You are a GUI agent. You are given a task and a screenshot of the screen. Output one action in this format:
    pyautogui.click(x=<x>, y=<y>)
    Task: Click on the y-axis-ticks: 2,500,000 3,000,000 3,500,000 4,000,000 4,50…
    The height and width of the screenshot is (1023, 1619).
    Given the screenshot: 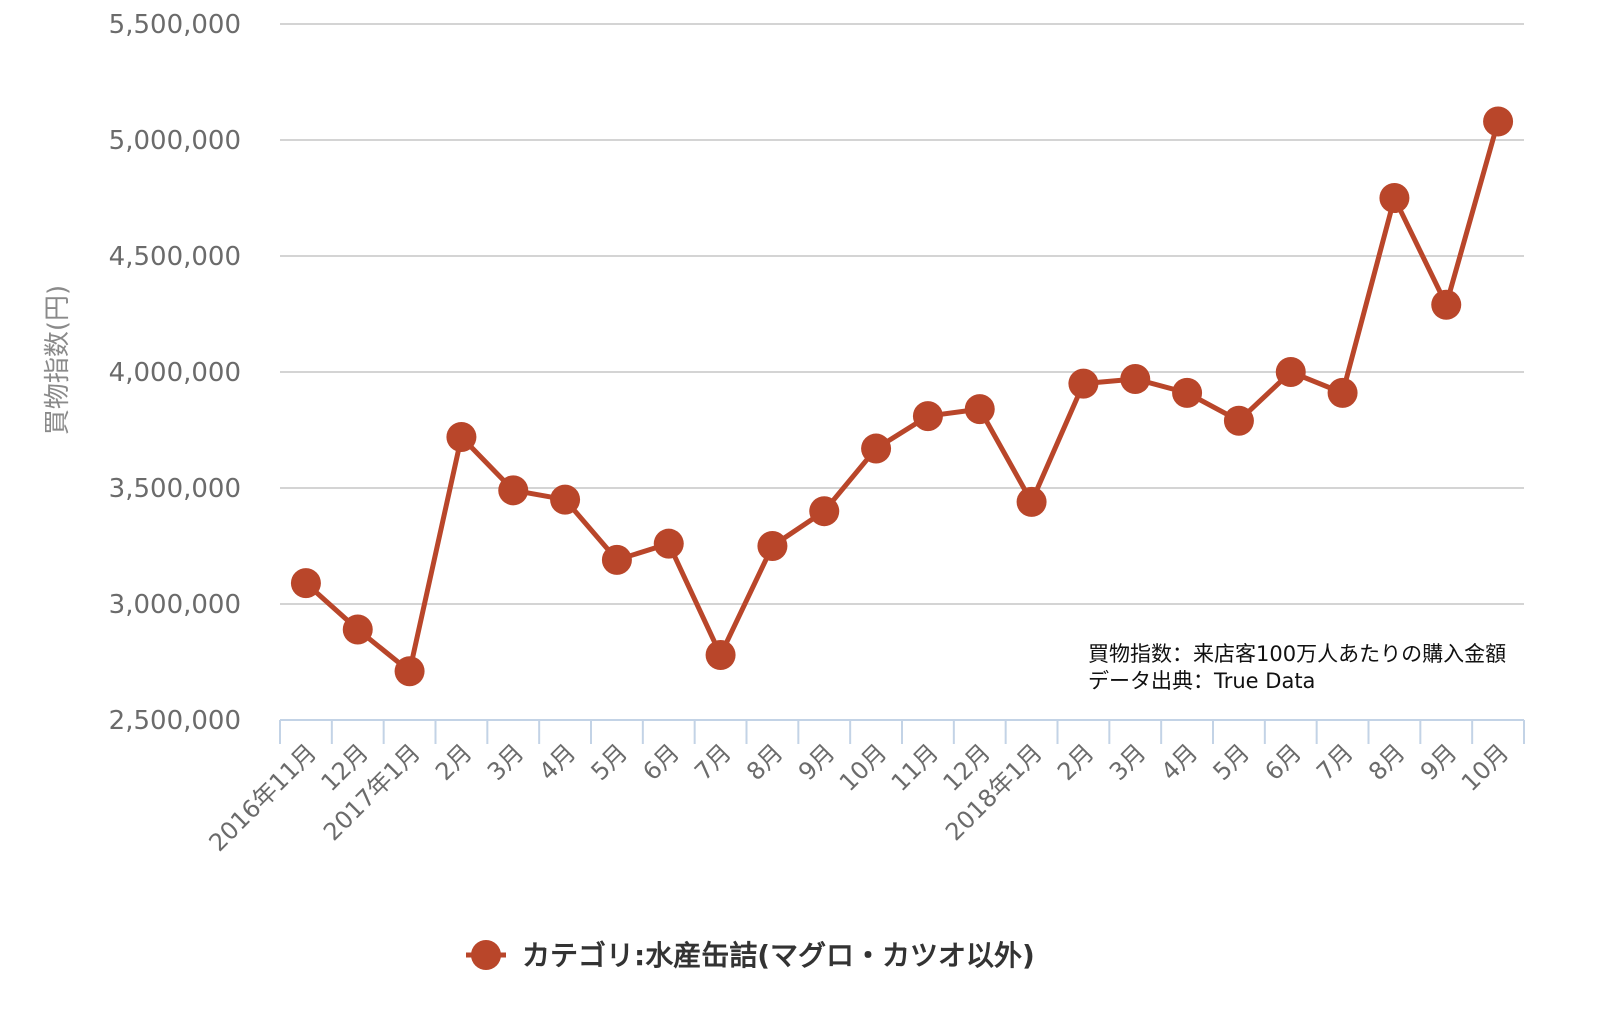 What is the action you would take?
    pyautogui.click(x=175, y=373)
    